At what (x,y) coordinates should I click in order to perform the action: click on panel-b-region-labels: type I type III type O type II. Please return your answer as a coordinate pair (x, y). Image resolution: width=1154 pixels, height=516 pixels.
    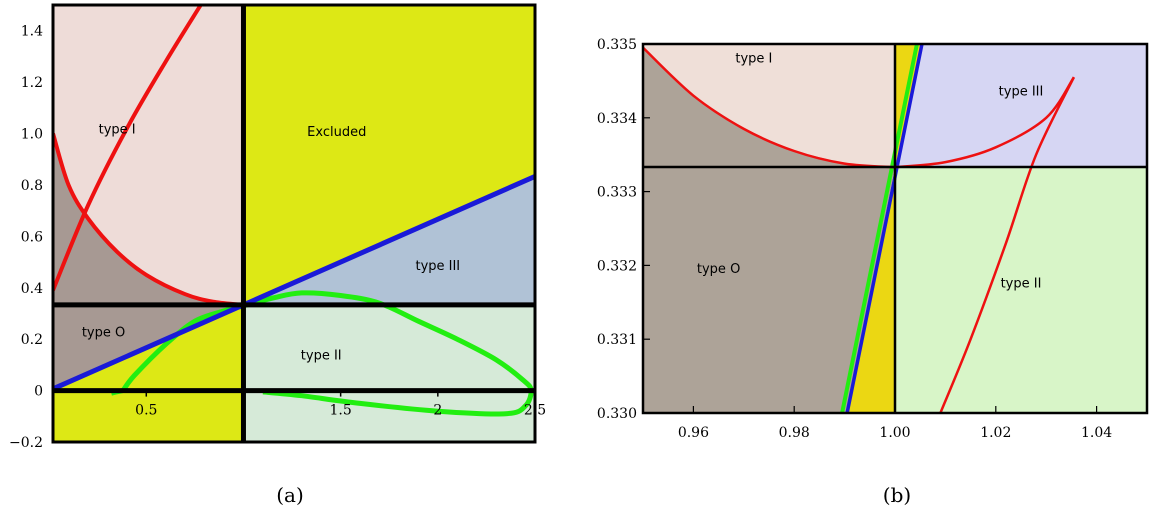
    Looking at the image, I should click on (870, 171).